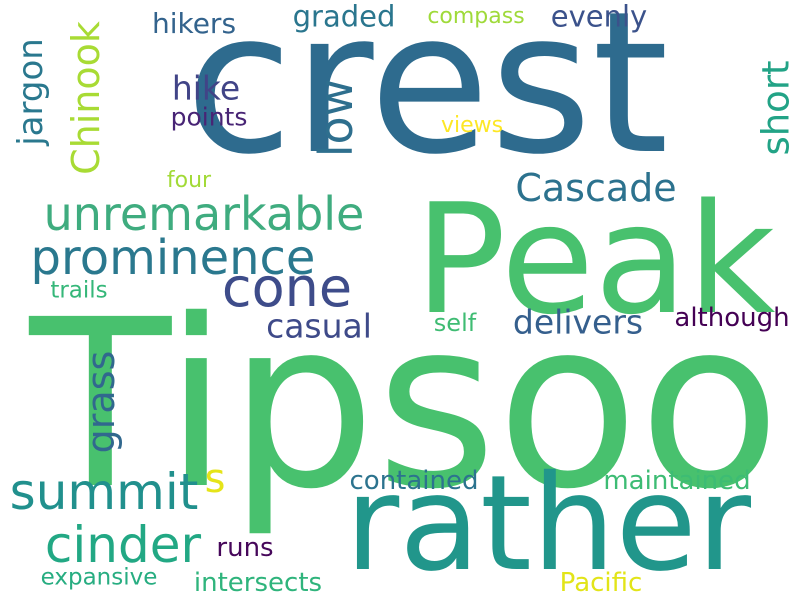 The height and width of the screenshot is (600, 800). What do you see at coordinates (476, 16) in the screenshot?
I see `word-compass: compass` at bounding box center [476, 16].